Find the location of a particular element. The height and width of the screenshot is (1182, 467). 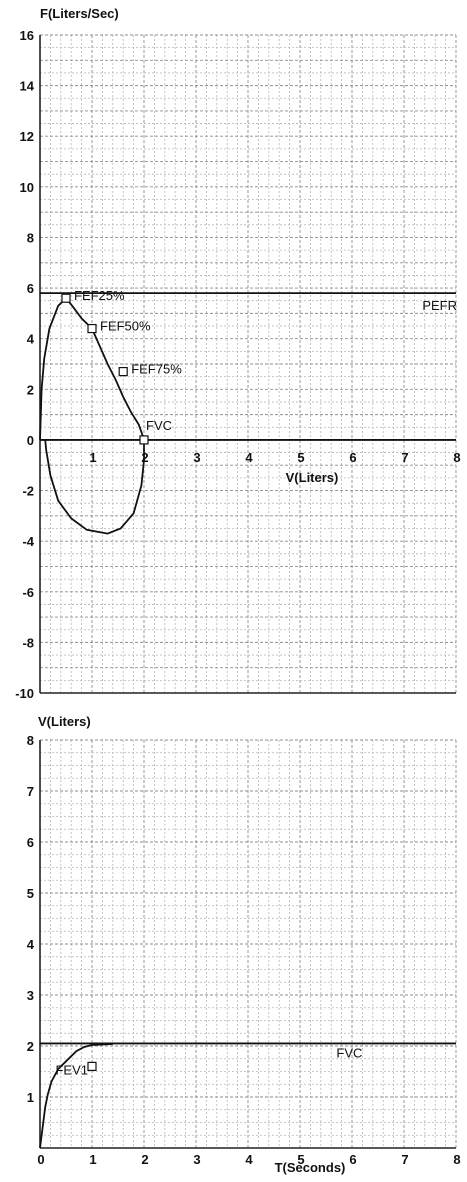

x-axis-title: V(Liters) is located at coordinates (312, 477).